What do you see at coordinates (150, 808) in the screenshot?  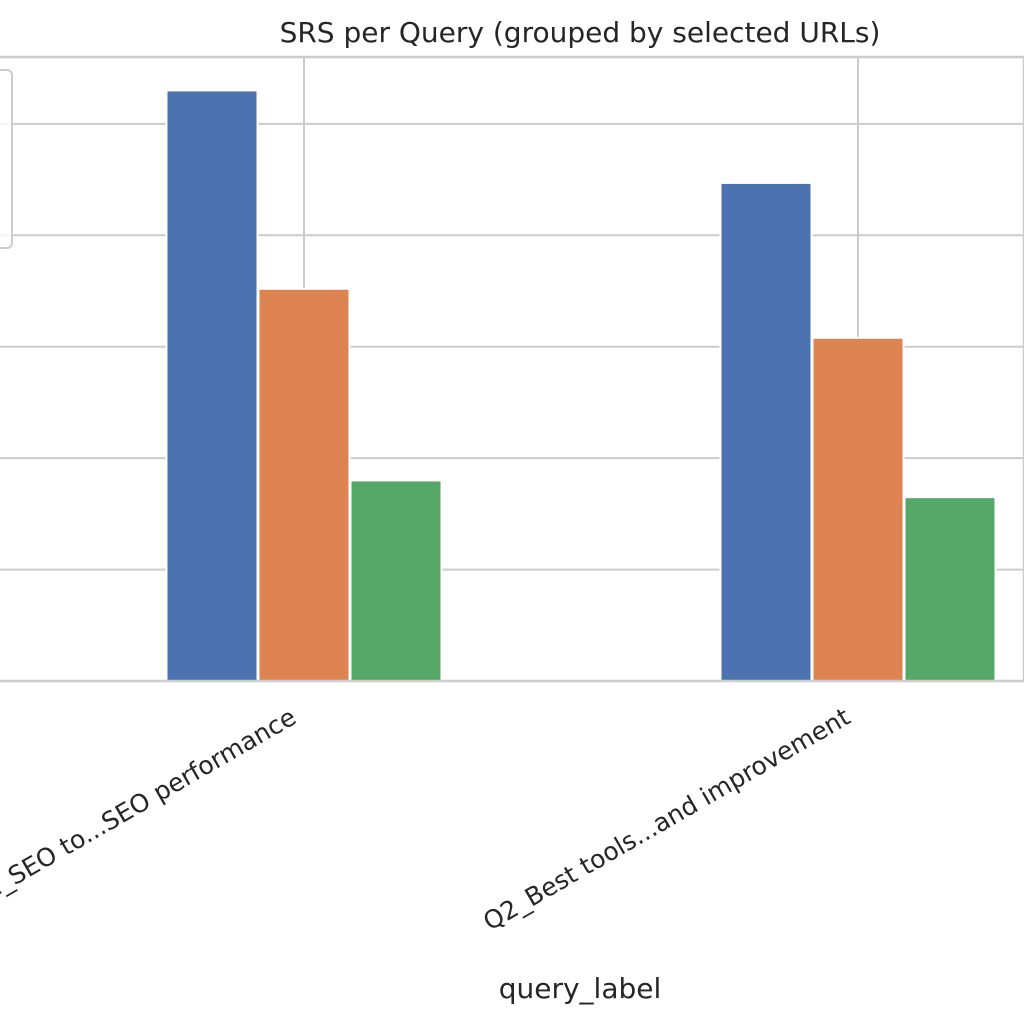 I see `x-tick-label-1: Q1_SEO to...SEO performance` at bounding box center [150, 808].